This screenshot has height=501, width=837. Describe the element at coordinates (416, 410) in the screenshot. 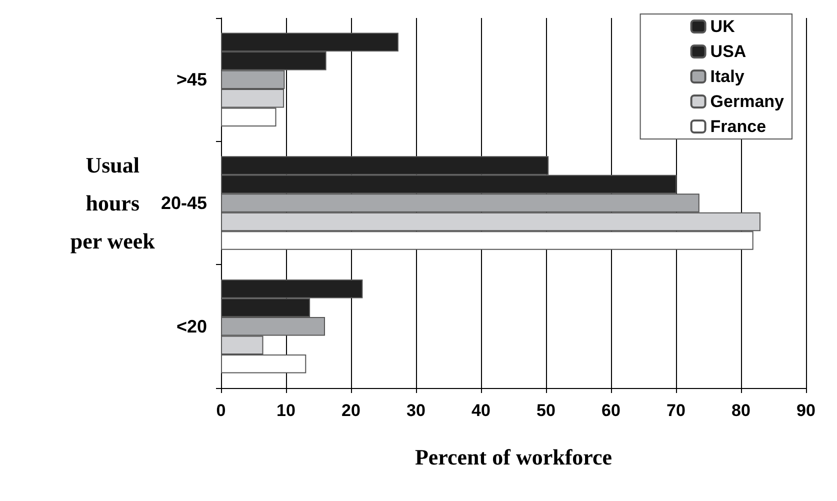

I see `x-tick-label: 30` at that location.